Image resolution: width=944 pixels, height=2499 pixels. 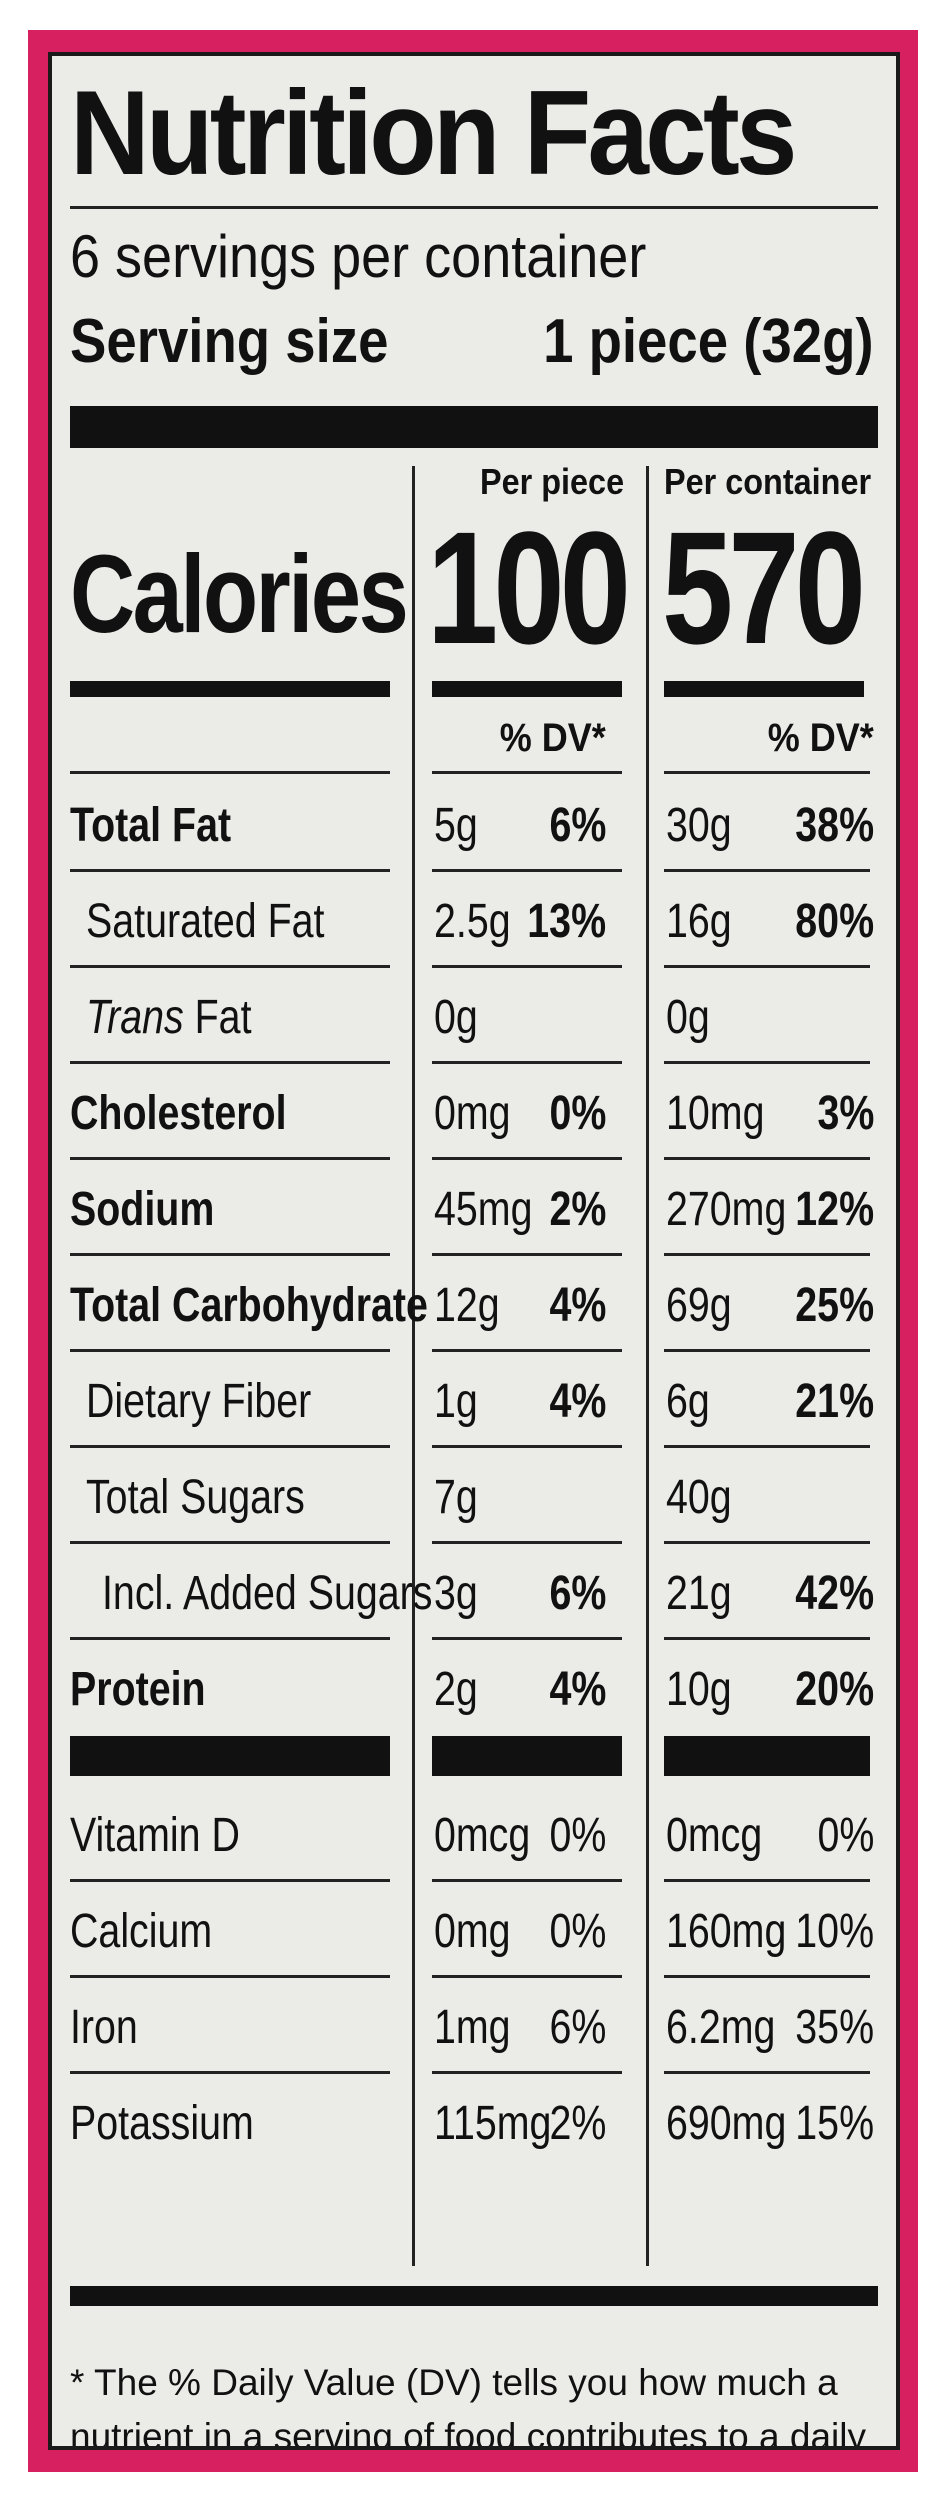 I want to click on nutrient-row: Trans Fat 0g 0g, so click(x=474, y=1016).